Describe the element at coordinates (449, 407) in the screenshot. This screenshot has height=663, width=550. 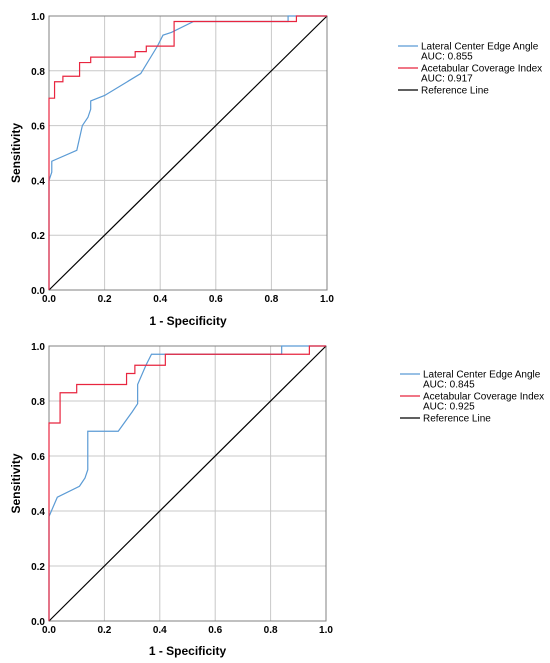
I see `legend-auc-label: AUC: 0.925` at that location.